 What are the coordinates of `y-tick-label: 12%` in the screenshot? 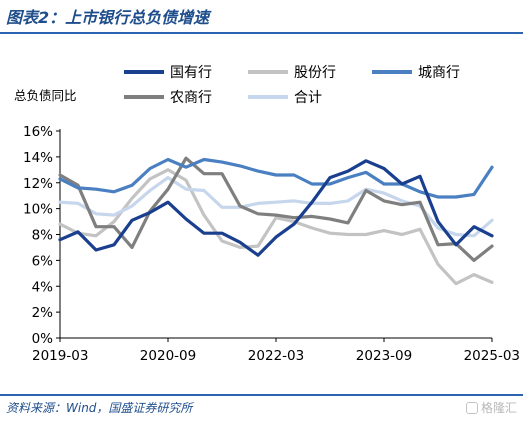 It's located at (38, 184).